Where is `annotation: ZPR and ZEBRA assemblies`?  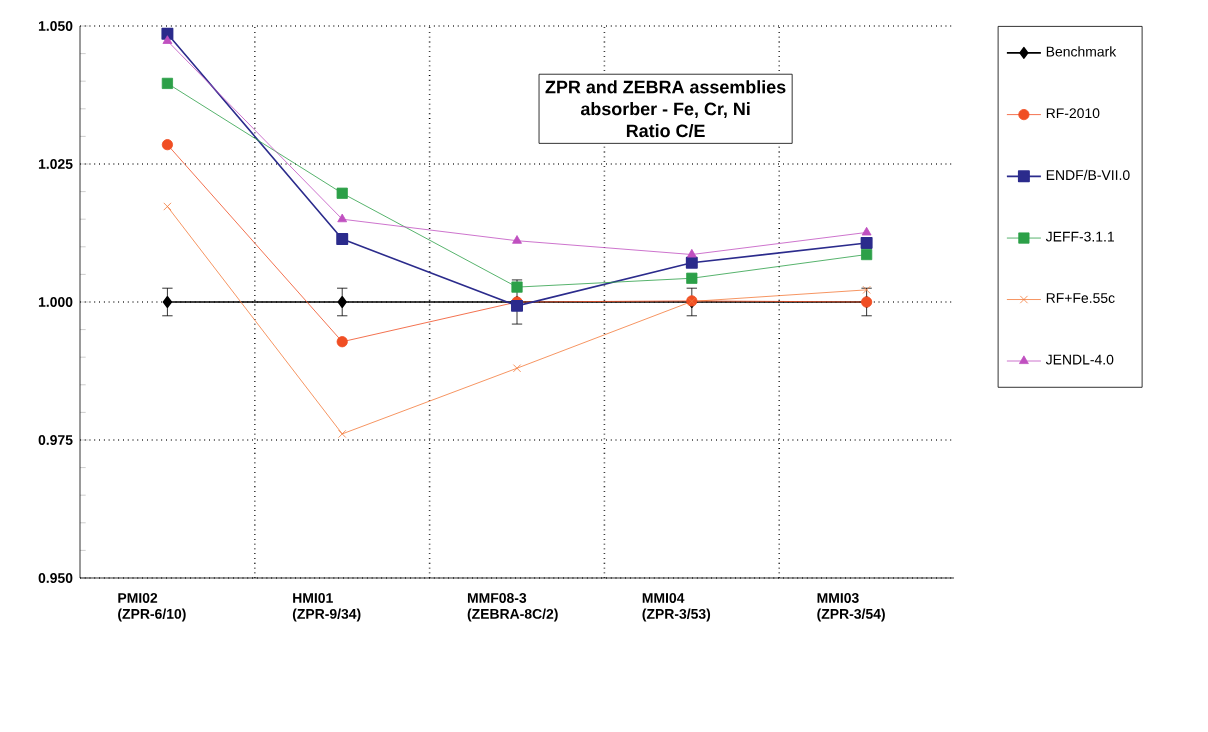
annotation: ZPR and ZEBRA assemblies is located at coordinates (665, 87).